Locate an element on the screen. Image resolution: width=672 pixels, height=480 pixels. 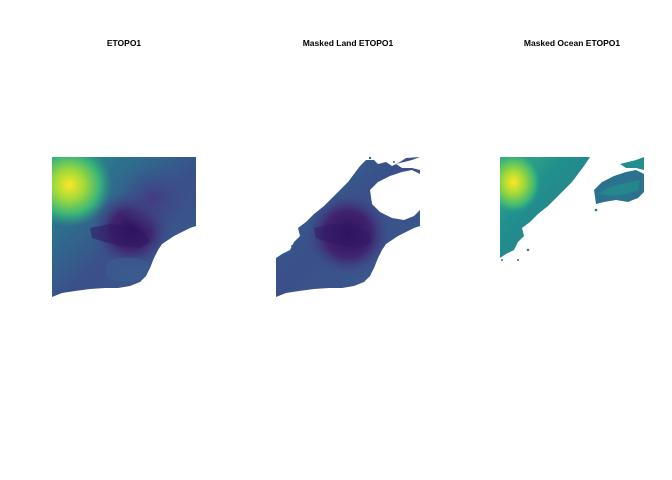
masked-land-map is located at coordinates (348, 226).